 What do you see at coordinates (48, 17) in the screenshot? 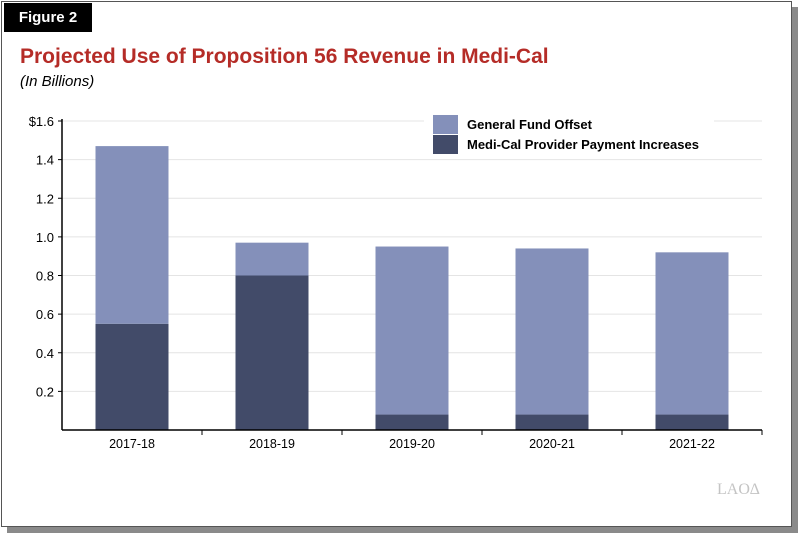
I see `figure-label: Figure 2` at bounding box center [48, 17].